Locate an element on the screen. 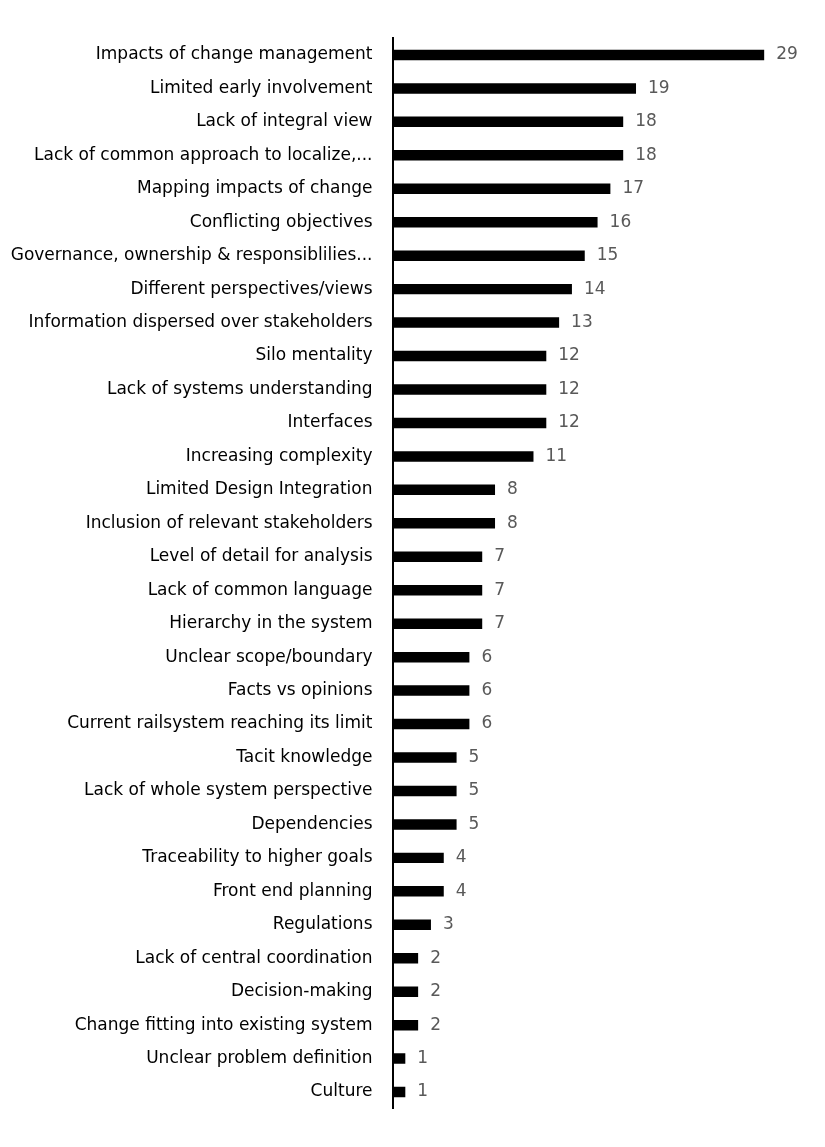 Image resolution: width=825 pixels, height=1147 pixels. y-tick-label: Lack of central coordination is located at coordinates (254, 956).